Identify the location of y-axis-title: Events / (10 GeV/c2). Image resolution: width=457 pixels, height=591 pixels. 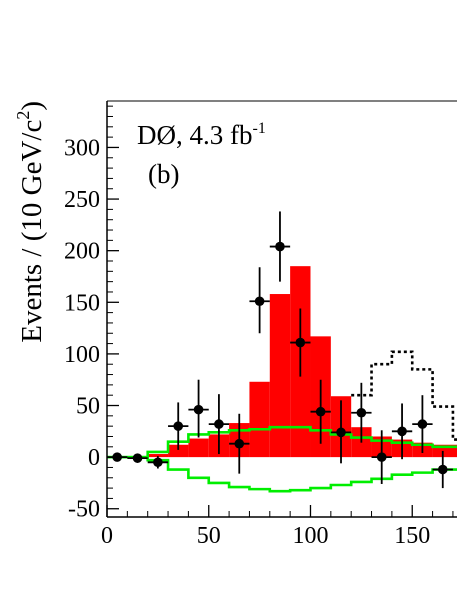
(30, 222).